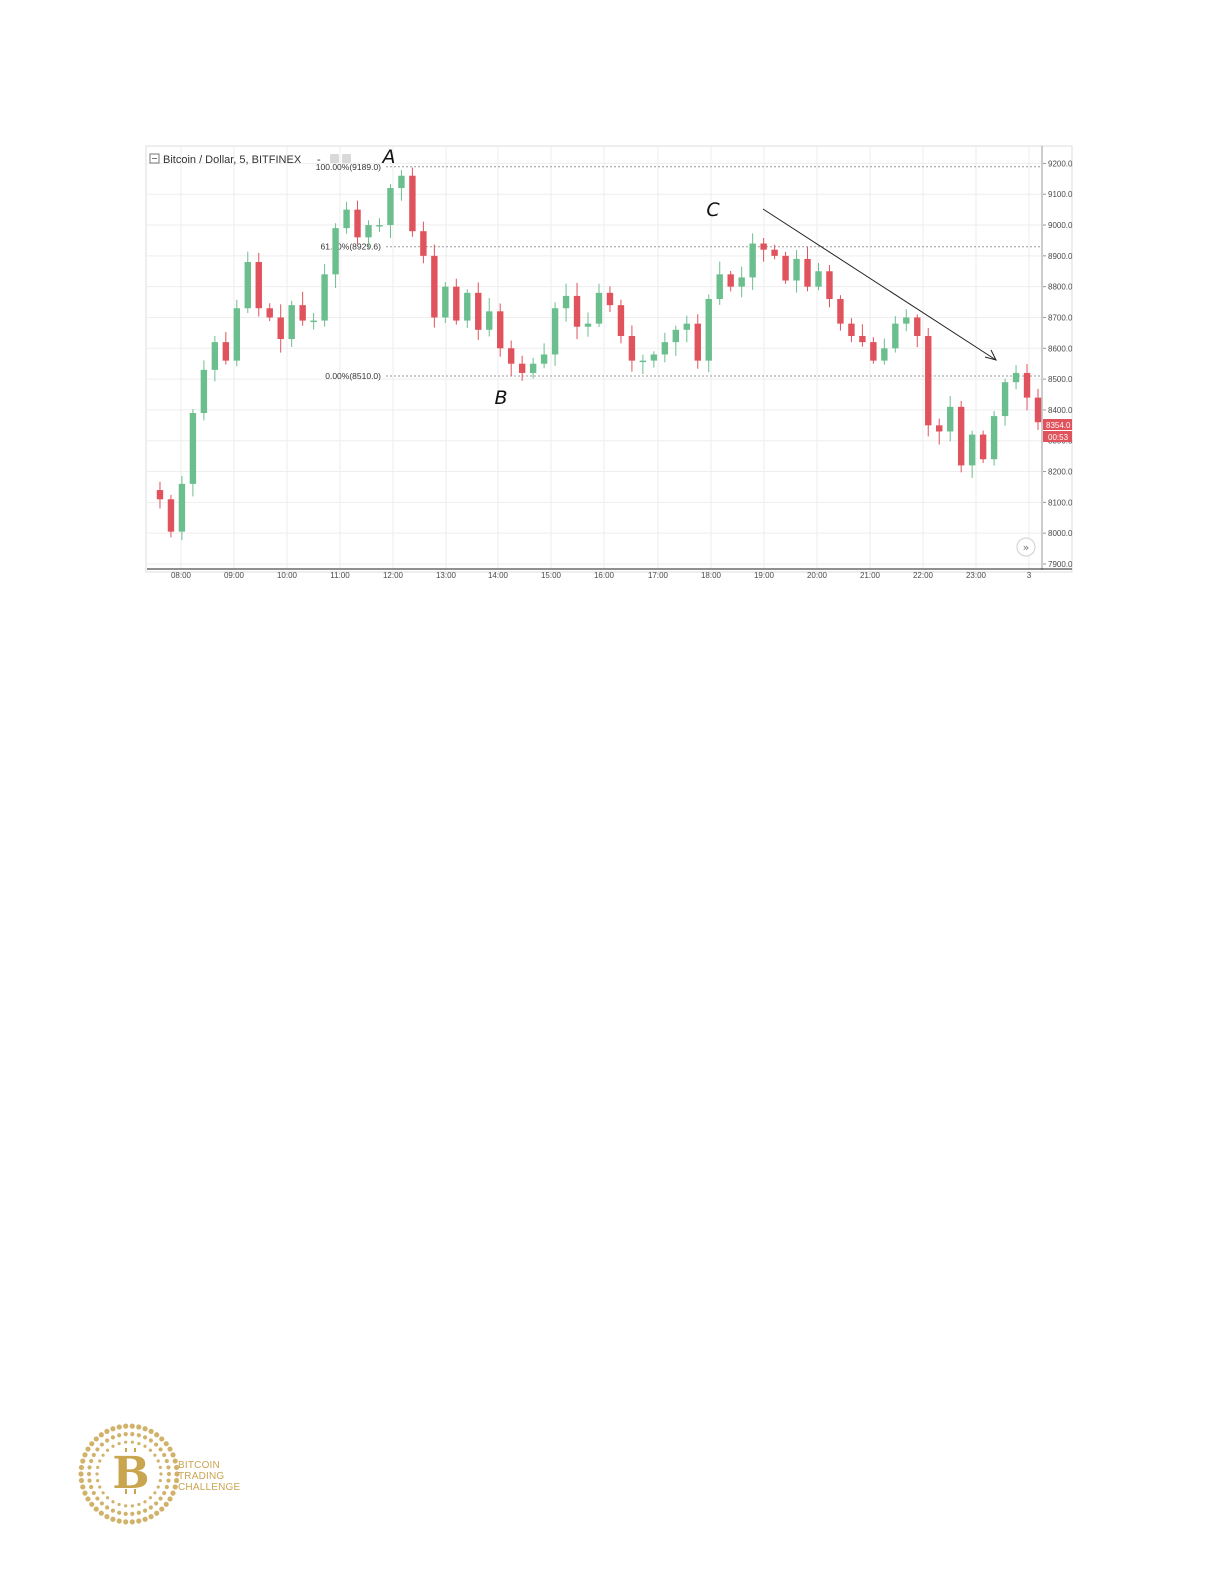  I want to click on bitcoin-trading-challenge-logo: B BITCOIN TRADING CHALLENGE, so click(159, 1474).